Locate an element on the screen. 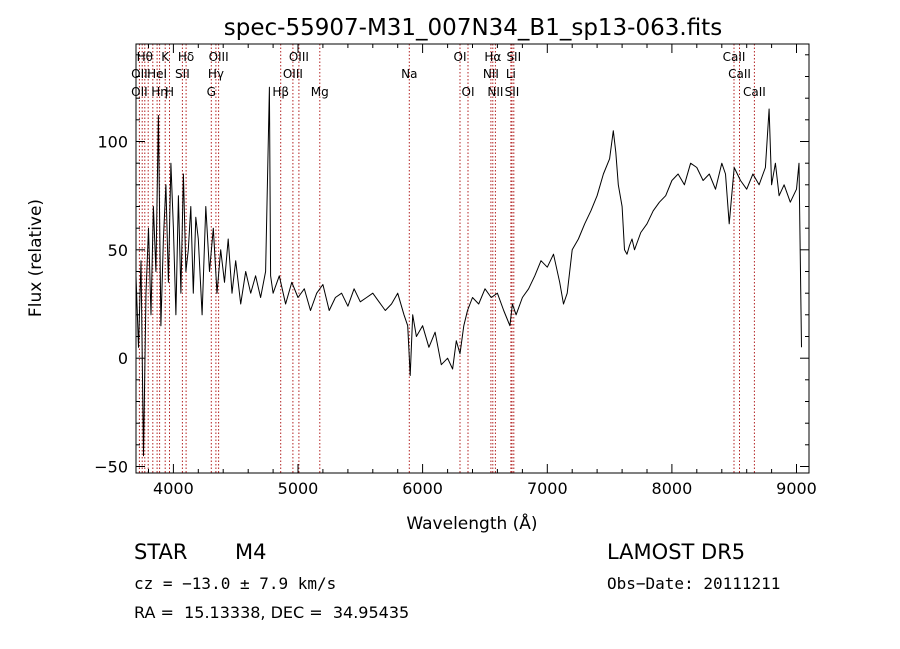 The width and height of the screenshot is (900, 649). line-label-5: OI is located at coordinates (460, 57).